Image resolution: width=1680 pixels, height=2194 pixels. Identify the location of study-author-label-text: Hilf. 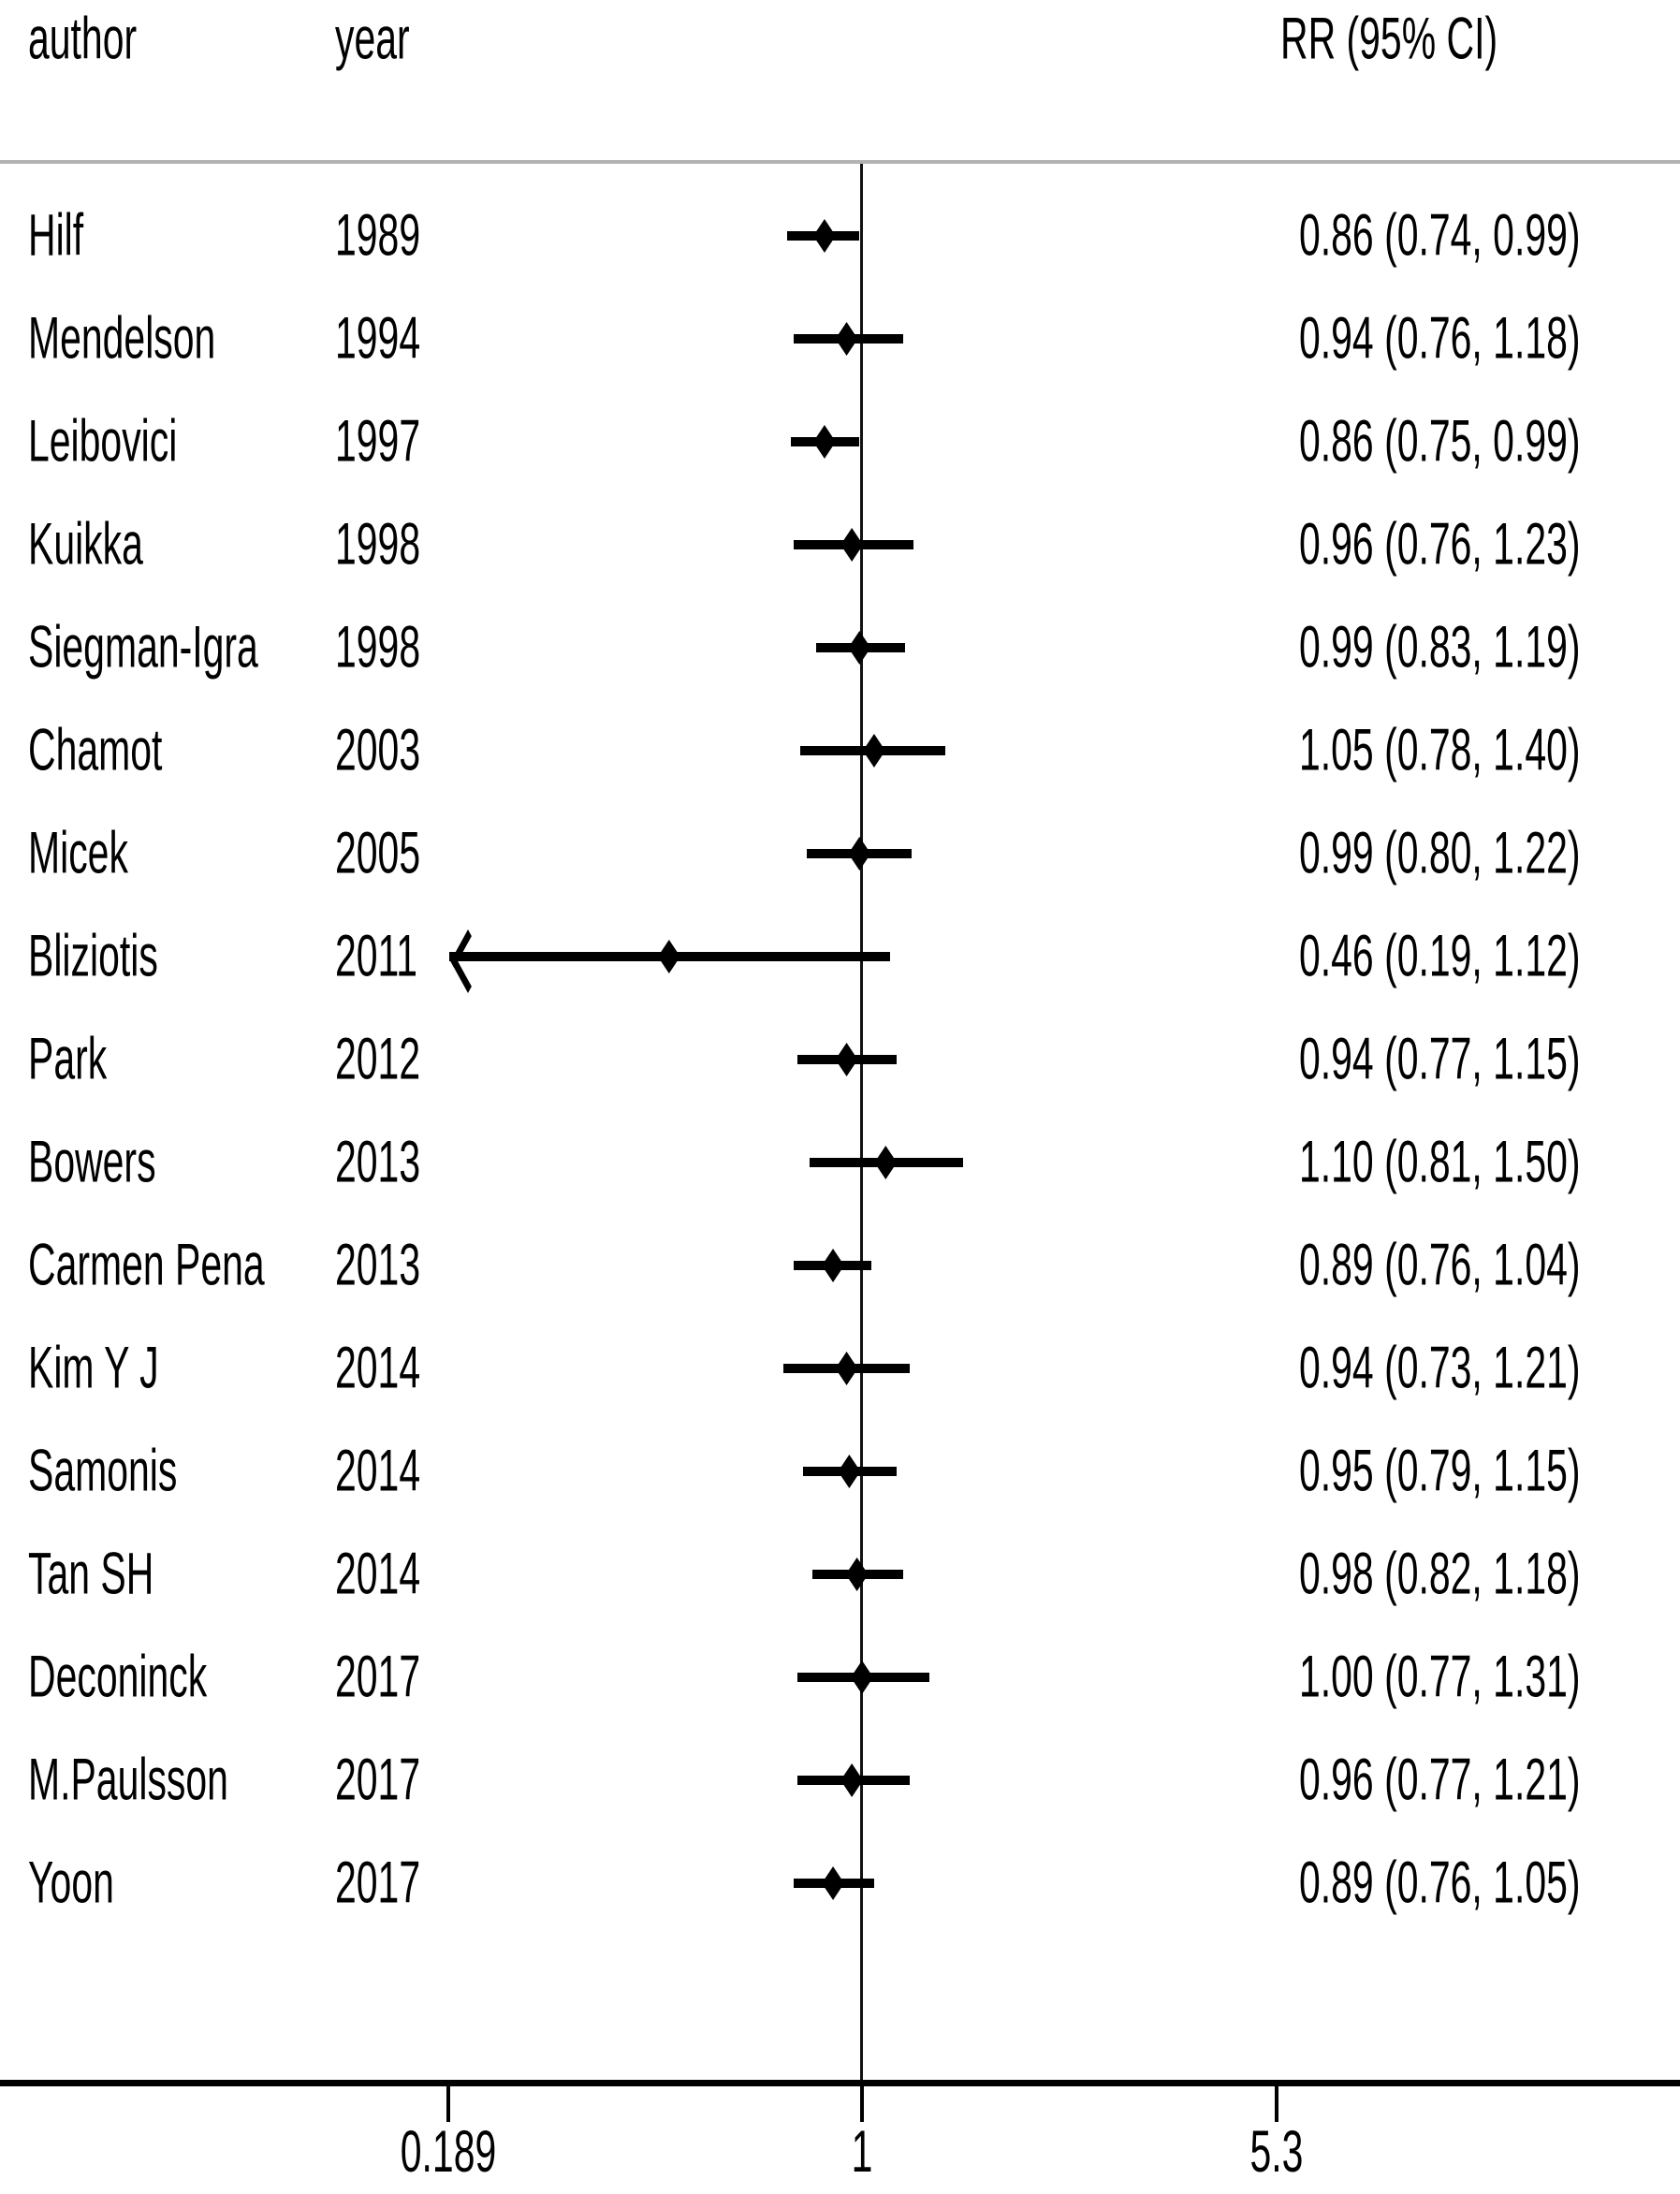
(56, 235).